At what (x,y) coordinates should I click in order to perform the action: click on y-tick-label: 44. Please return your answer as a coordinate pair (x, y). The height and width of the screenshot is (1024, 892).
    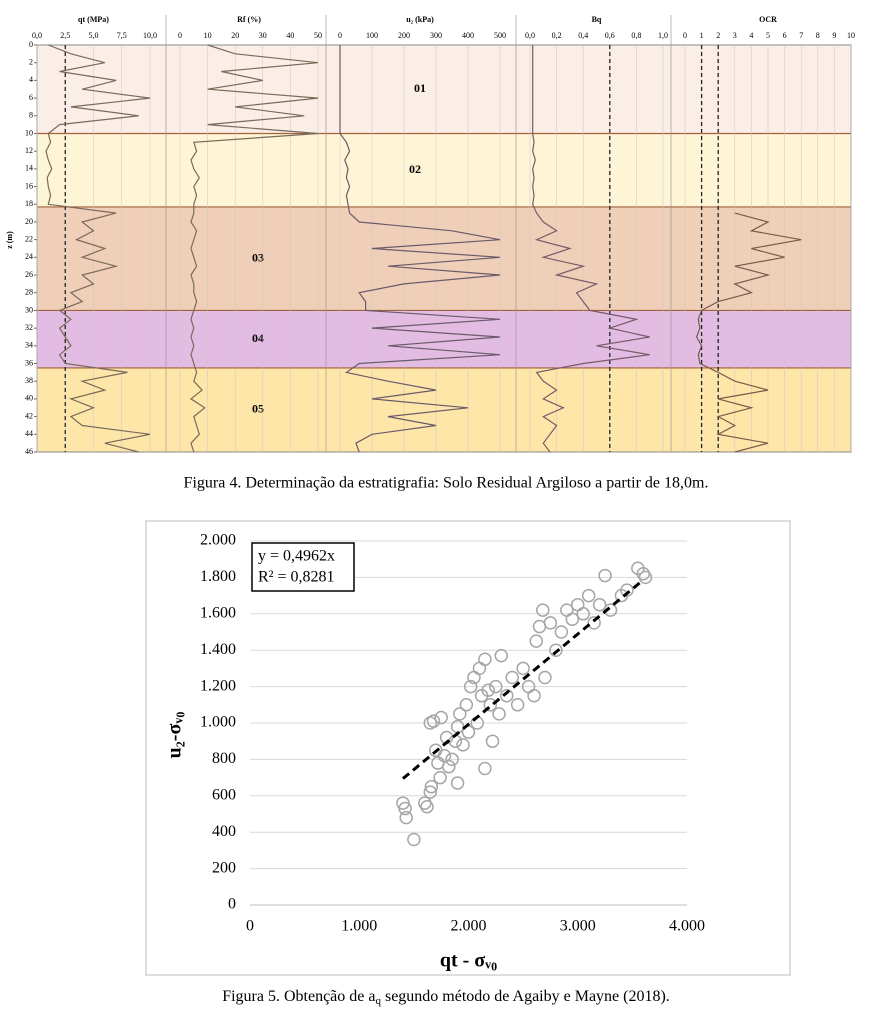
    Looking at the image, I should click on (29, 433).